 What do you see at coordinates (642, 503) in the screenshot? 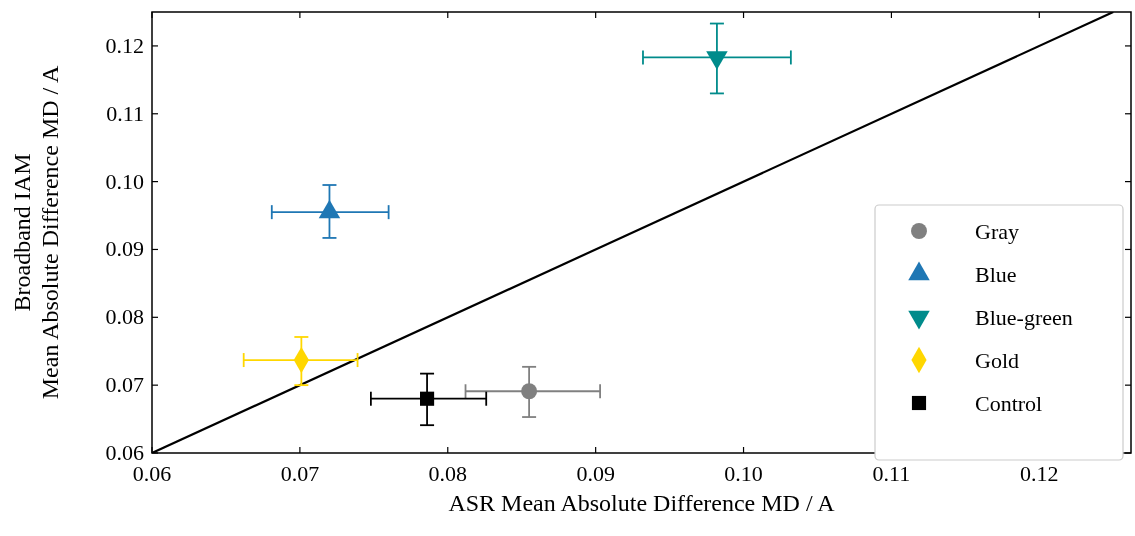
I see `x-axis-title: ASR Mean Absolute Difference MD / A` at bounding box center [642, 503].